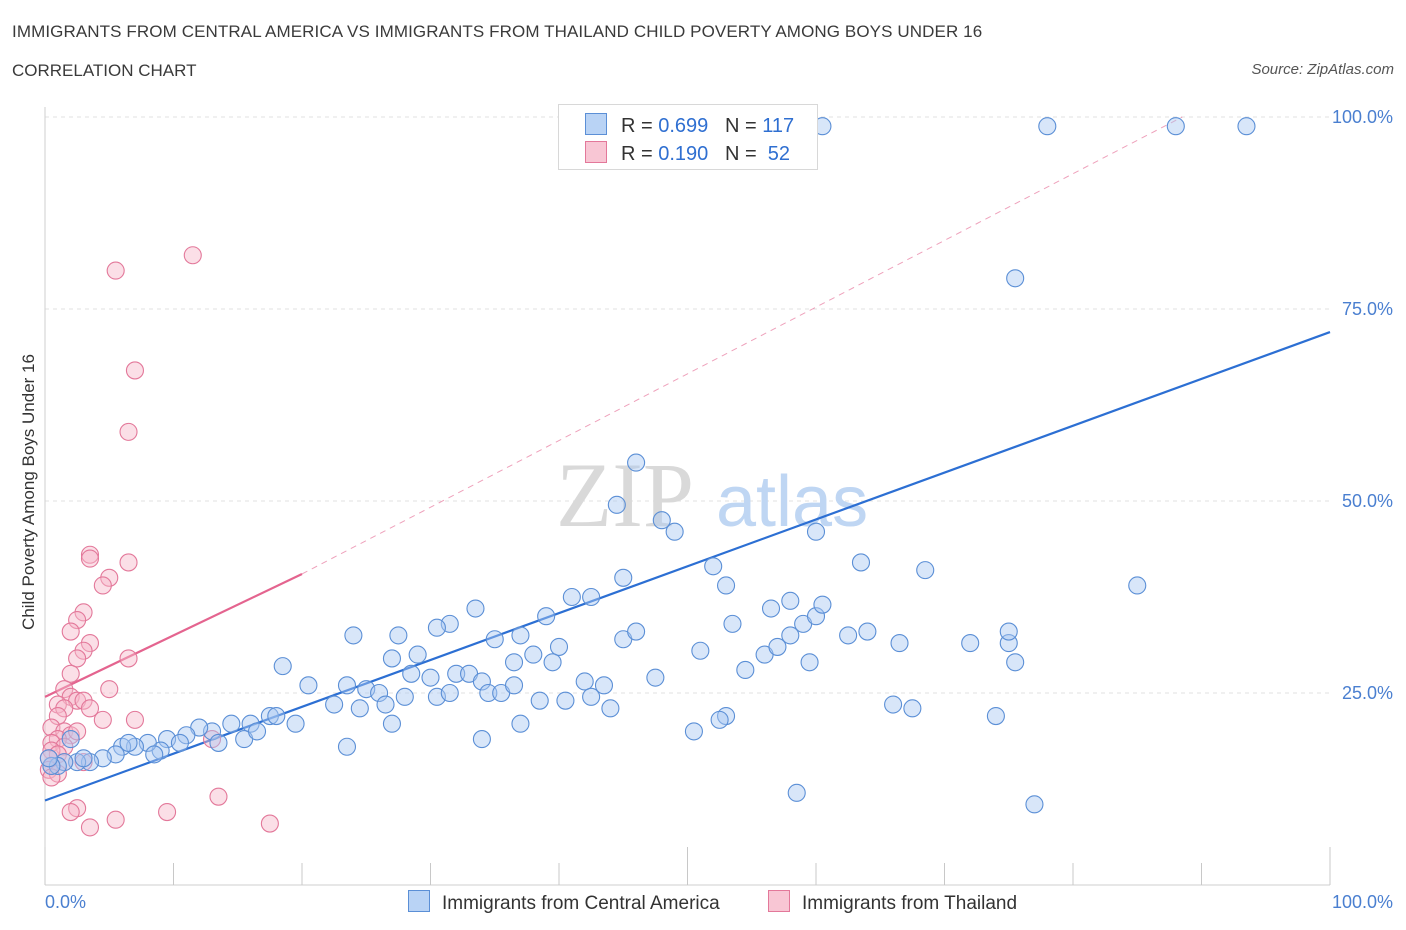 Image resolution: width=1406 pixels, height=930 pixels. Describe the element at coordinates (564, 902) in the screenshot. I see `bottom-legend-central-america: Immigrants from Central America` at that location.